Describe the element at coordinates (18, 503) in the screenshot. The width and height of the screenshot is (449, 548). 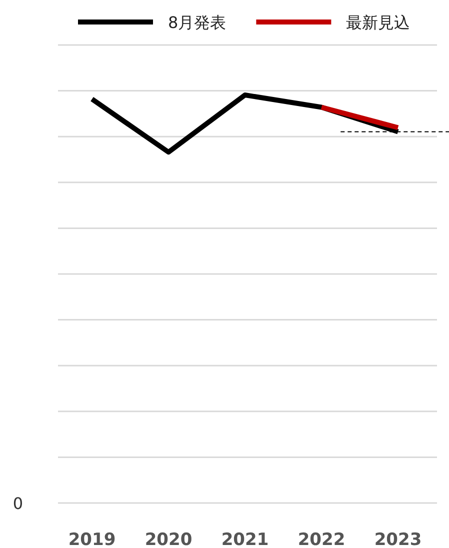
I see `text: 0` at that location.